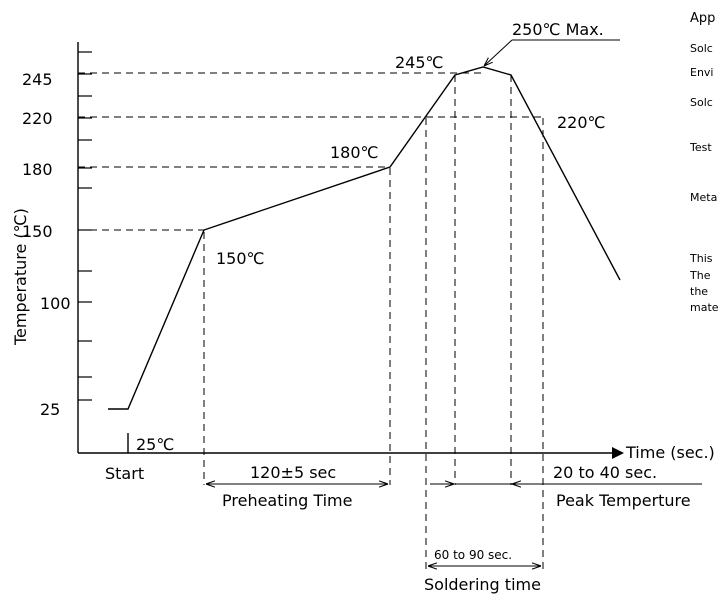 Image resolution: width=720 pixels, height=597 pixels. Describe the element at coordinates (670, 452) in the screenshot. I see `x-axis-label: Time (sec.)` at that location.